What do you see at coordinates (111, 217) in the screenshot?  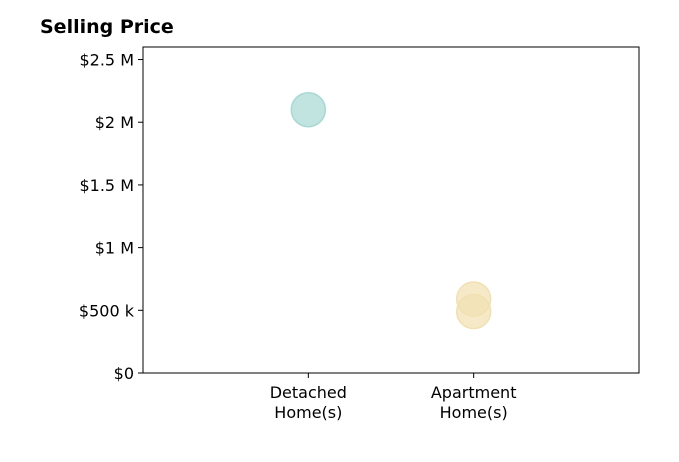 I see `y-axis: $0 $500 k $1 M $1.5 M $2 M $2.5 M` at bounding box center [111, 217].